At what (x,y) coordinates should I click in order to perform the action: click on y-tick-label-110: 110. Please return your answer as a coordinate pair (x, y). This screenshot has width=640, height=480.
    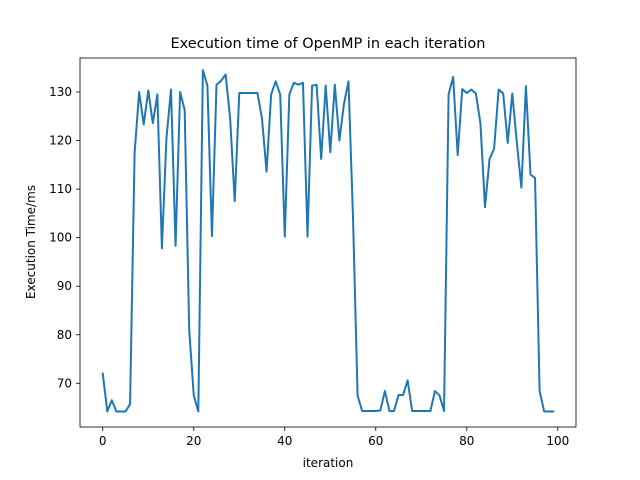
    Looking at the image, I should click on (60, 189).